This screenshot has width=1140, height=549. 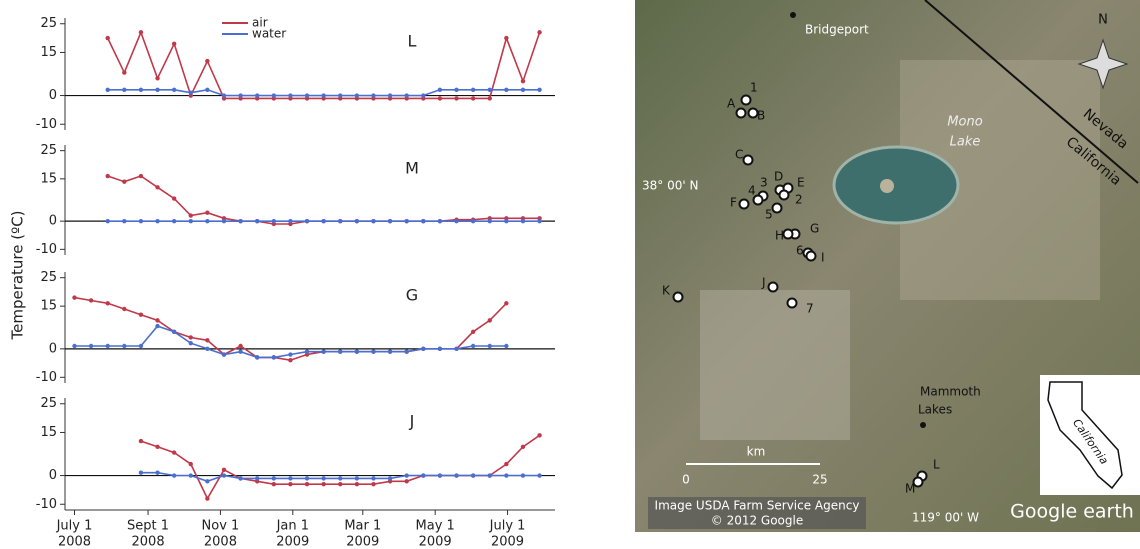 I want to click on x-tick-label: Jan 1, so click(x=292, y=526).